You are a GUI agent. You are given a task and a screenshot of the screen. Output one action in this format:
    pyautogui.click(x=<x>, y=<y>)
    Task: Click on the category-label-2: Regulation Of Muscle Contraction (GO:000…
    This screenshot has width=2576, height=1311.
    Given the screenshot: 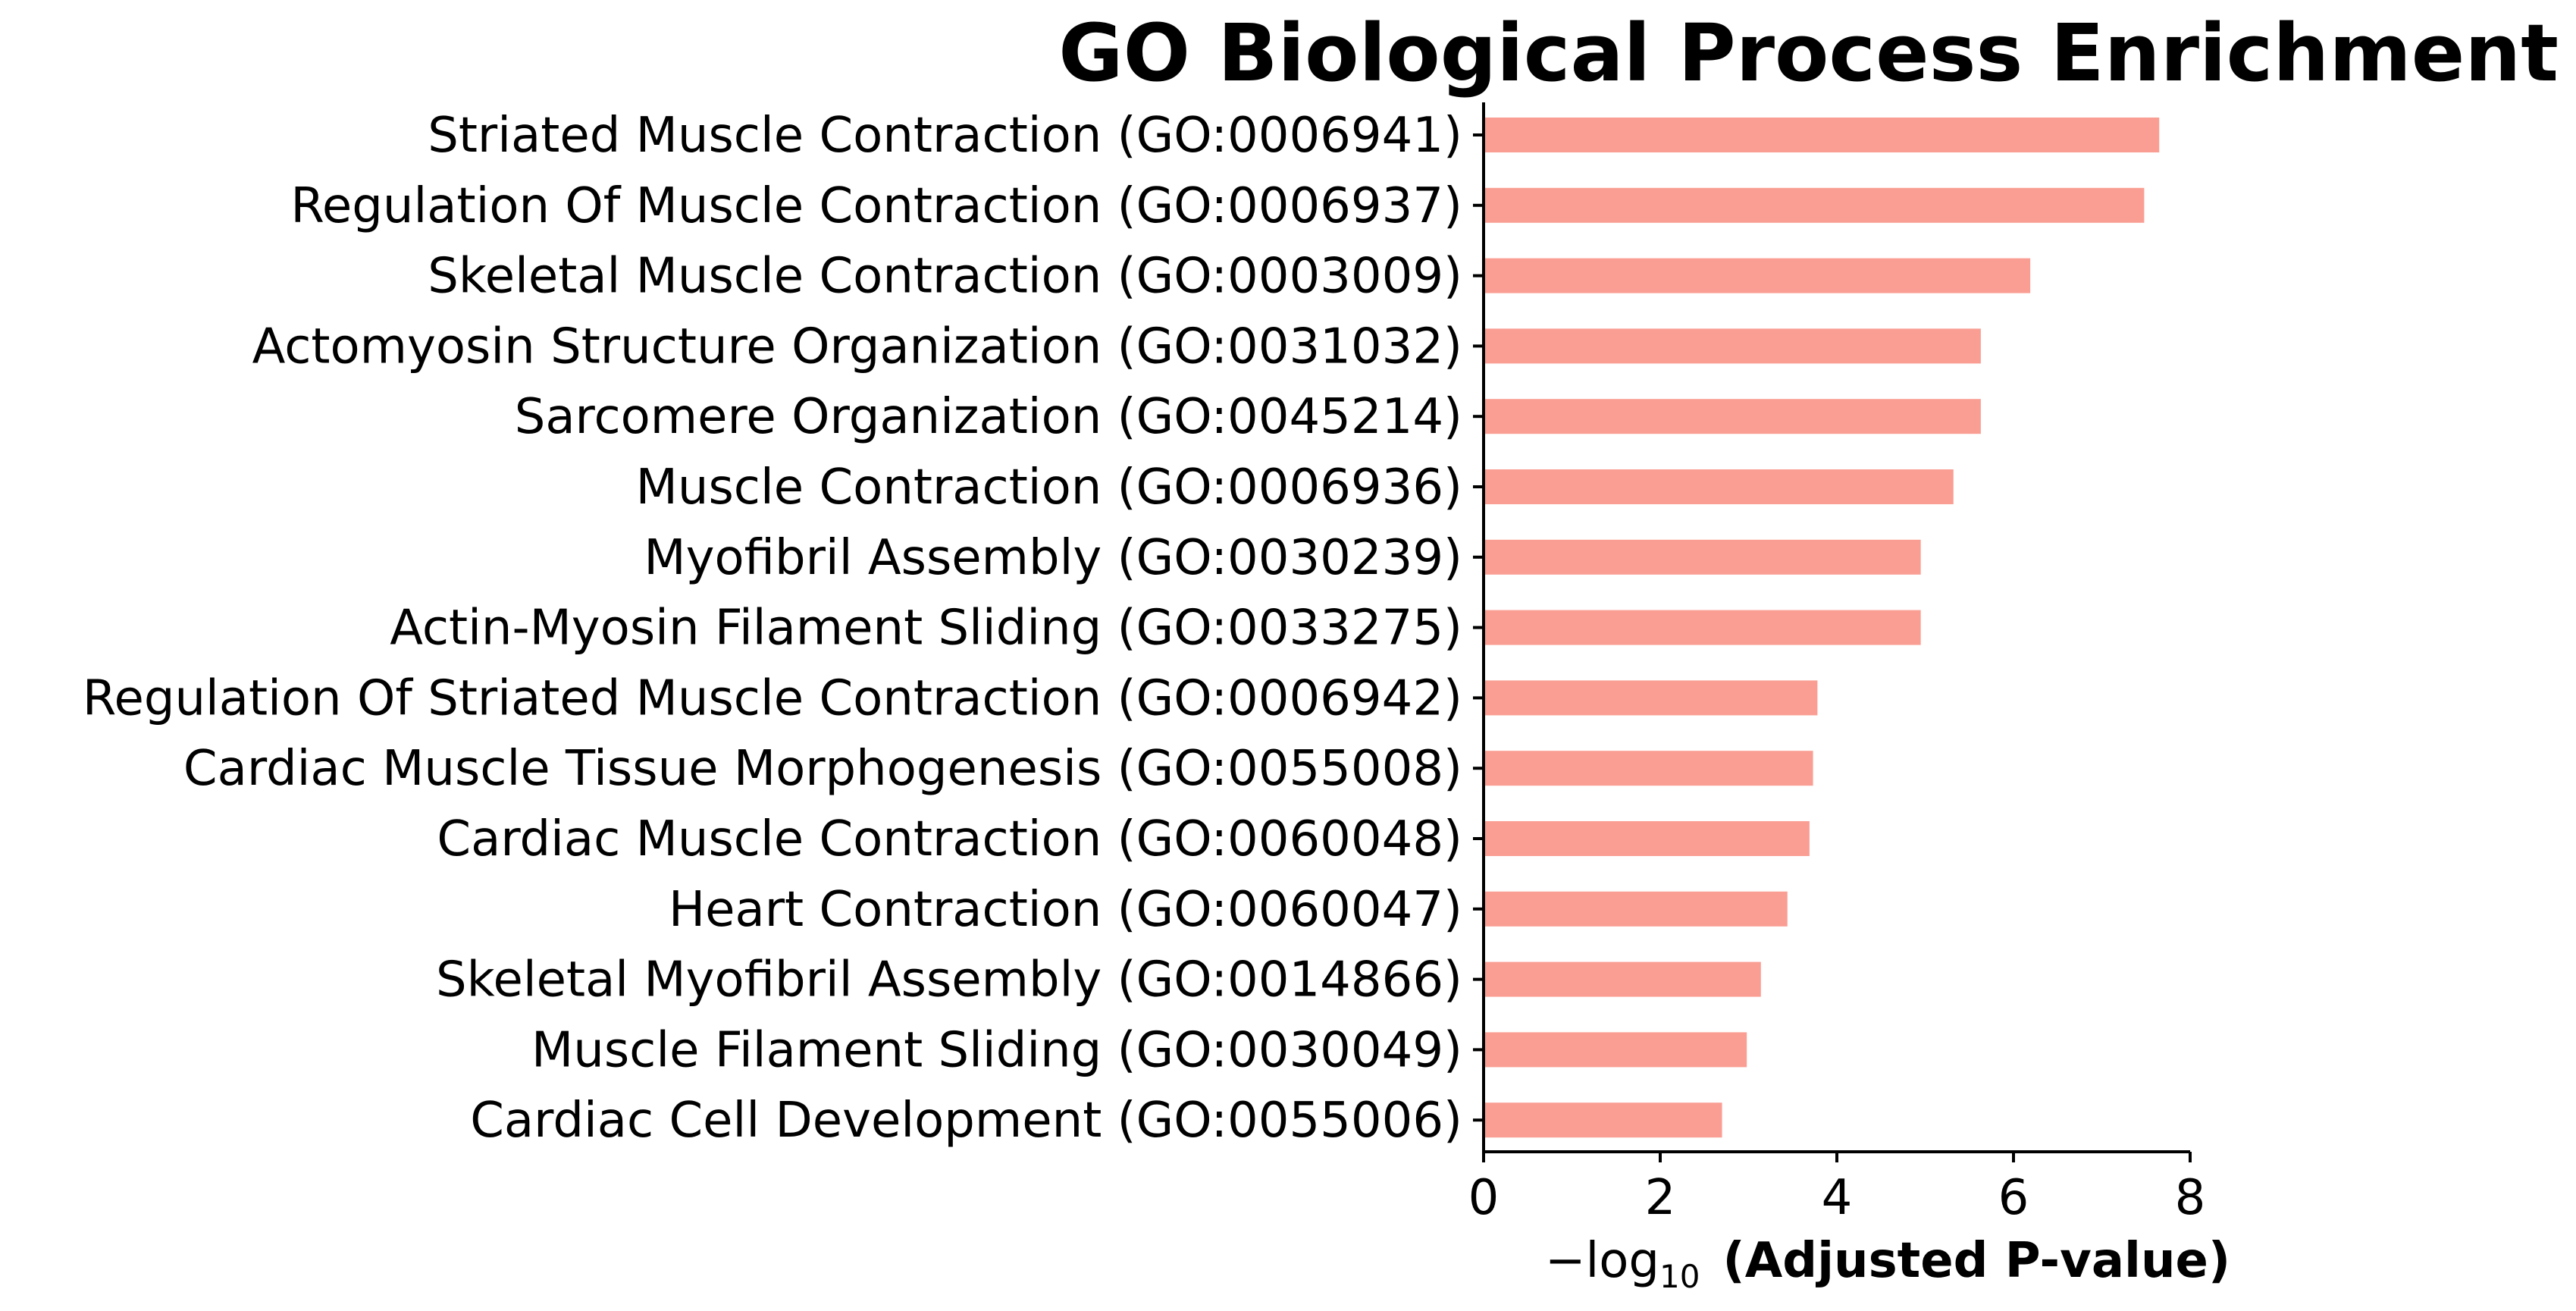 What is the action you would take?
    pyautogui.click(x=876, y=206)
    